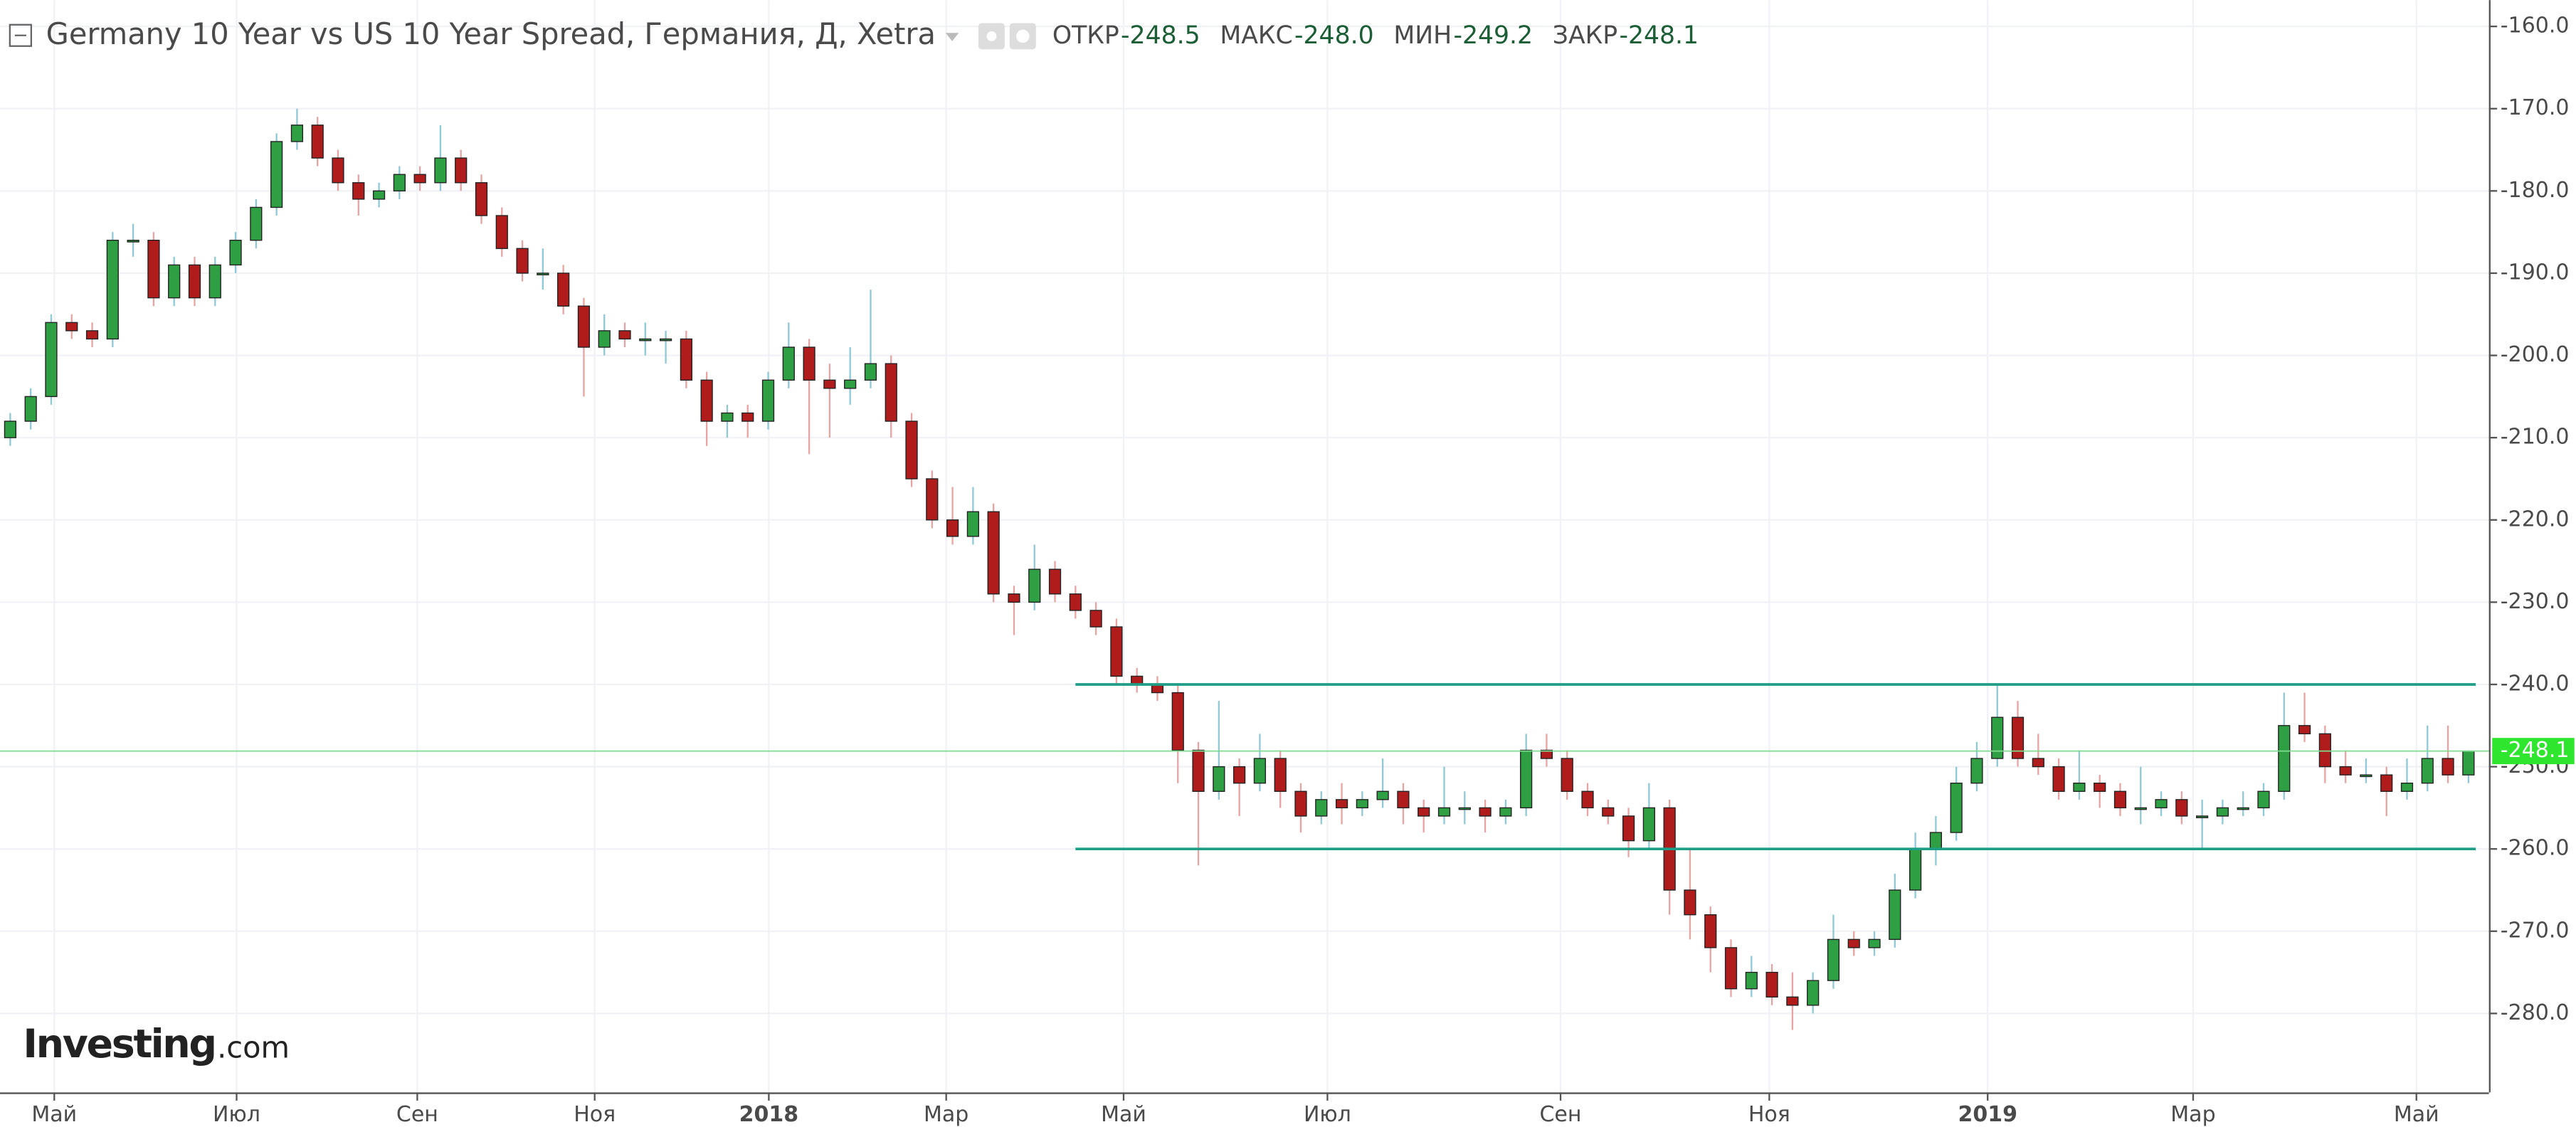 This screenshot has height=1127, width=2576. What do you see at coordinates (1422, 35) in the screenshot?
I see `stat-label: МИН` at bounding box center [1422, 35].